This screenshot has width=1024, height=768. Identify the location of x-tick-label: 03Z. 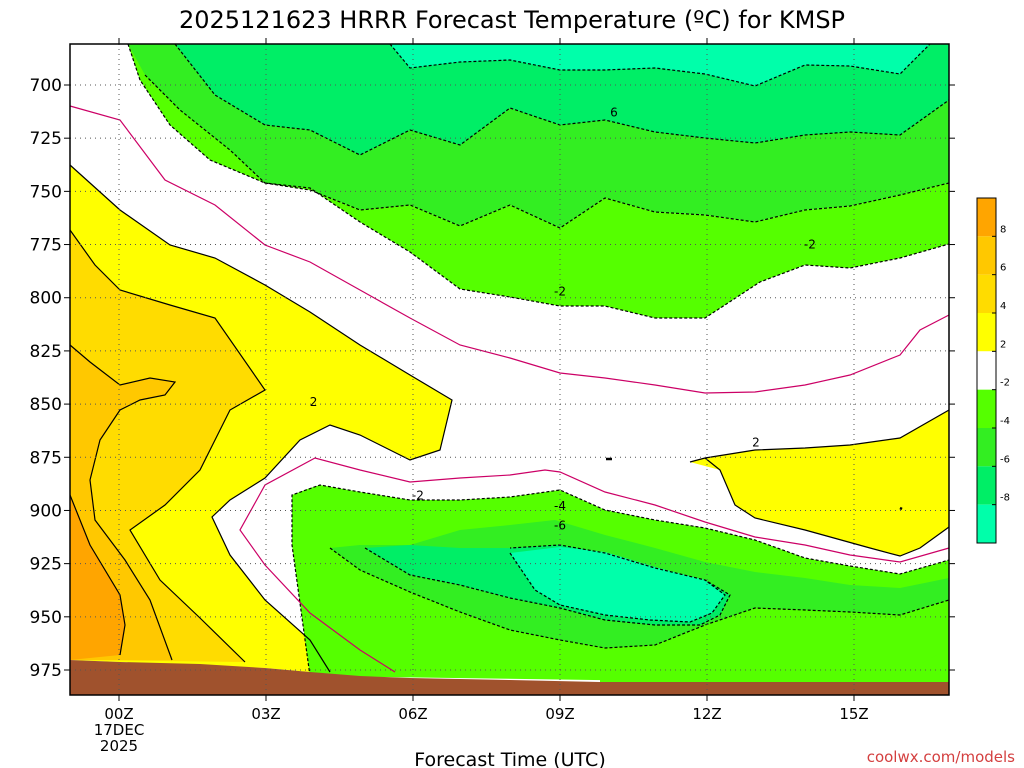
(265, 714).